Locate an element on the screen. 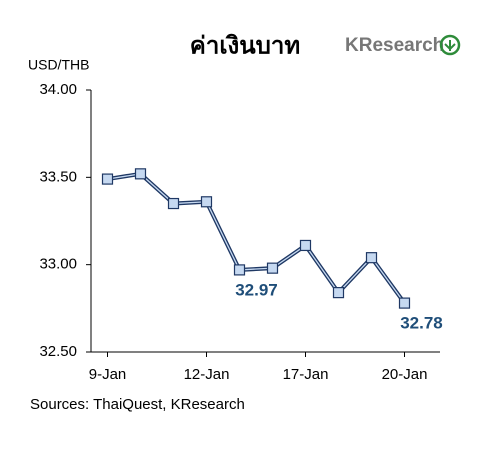 This screenshot has height=458, width=489. brand-logo: KResearch is located at coordinates (394, 45).